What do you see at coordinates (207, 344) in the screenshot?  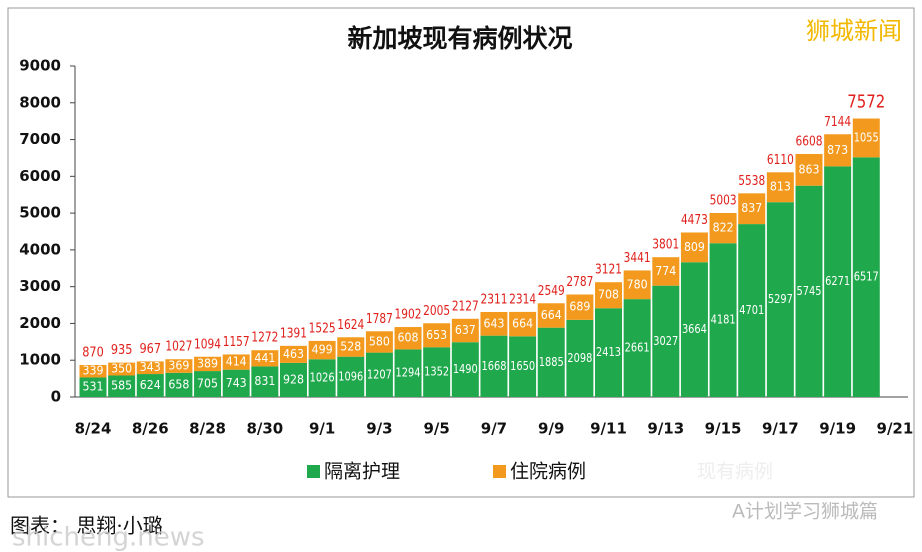 I see `total-label: 1094` at bounding box center [207, 344].